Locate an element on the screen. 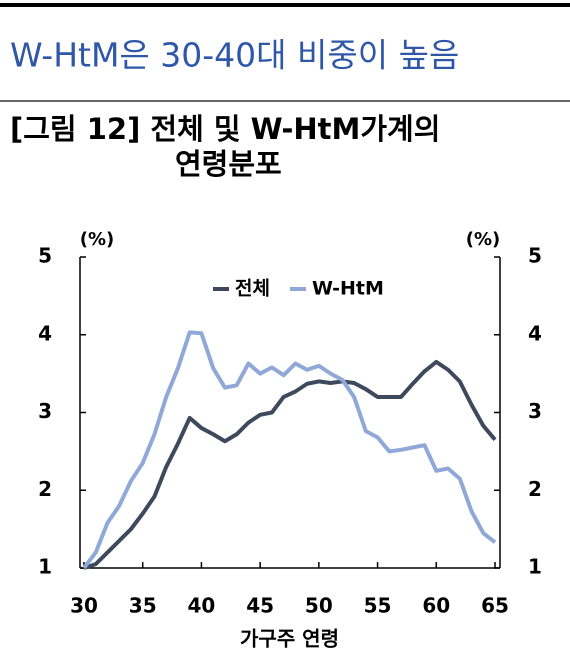 This screenshot has height=662, width=570. y2-tick-label: 4 is located at coordinates (535, 333).